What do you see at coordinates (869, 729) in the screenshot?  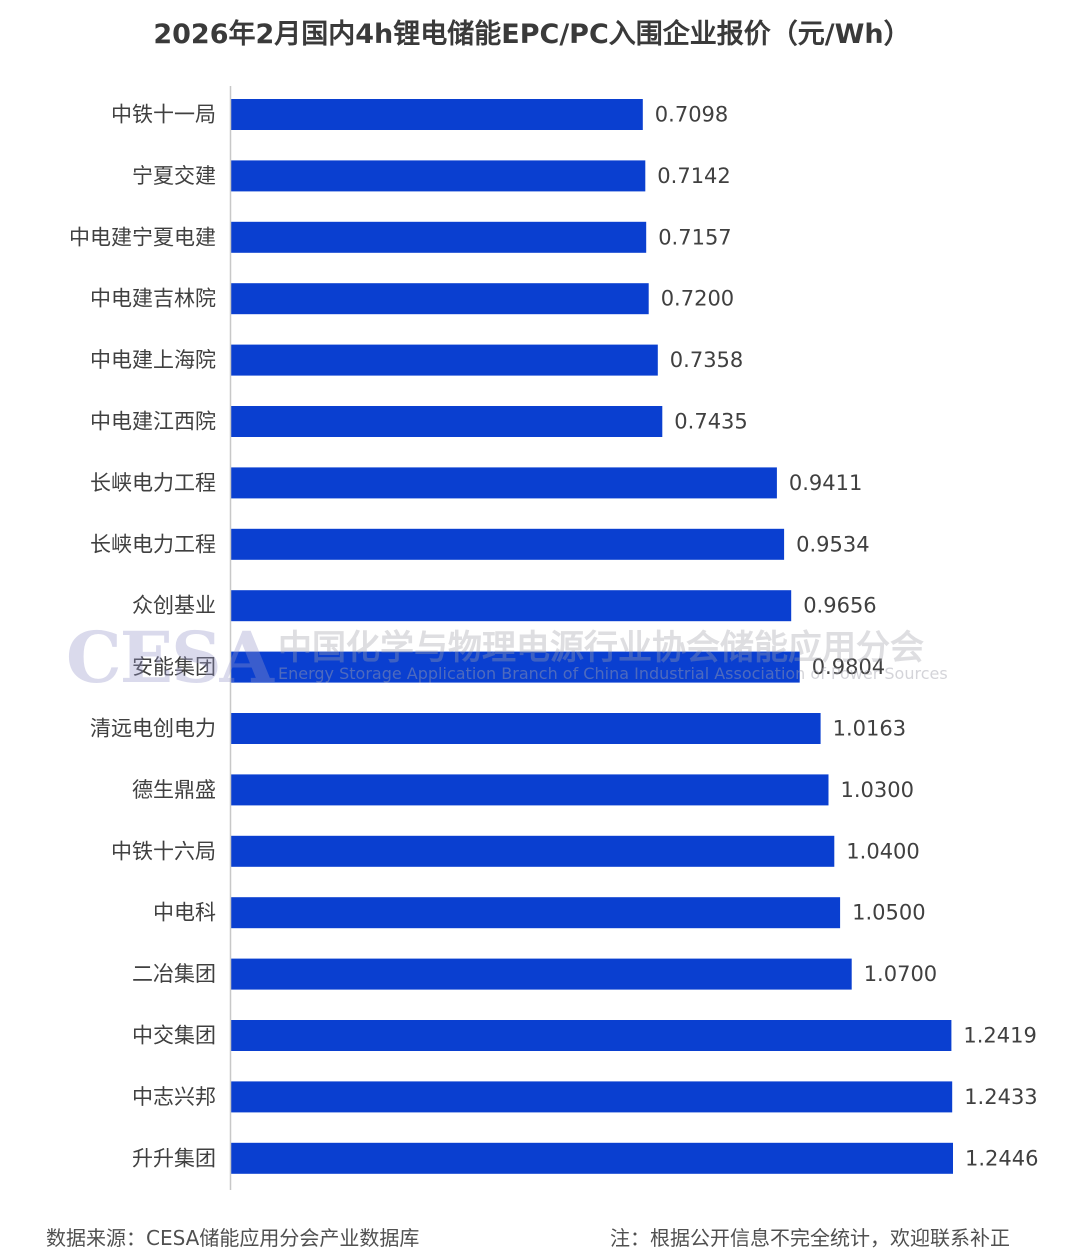 I see `data-label: 1.0163` at bounding box center [869, 729].